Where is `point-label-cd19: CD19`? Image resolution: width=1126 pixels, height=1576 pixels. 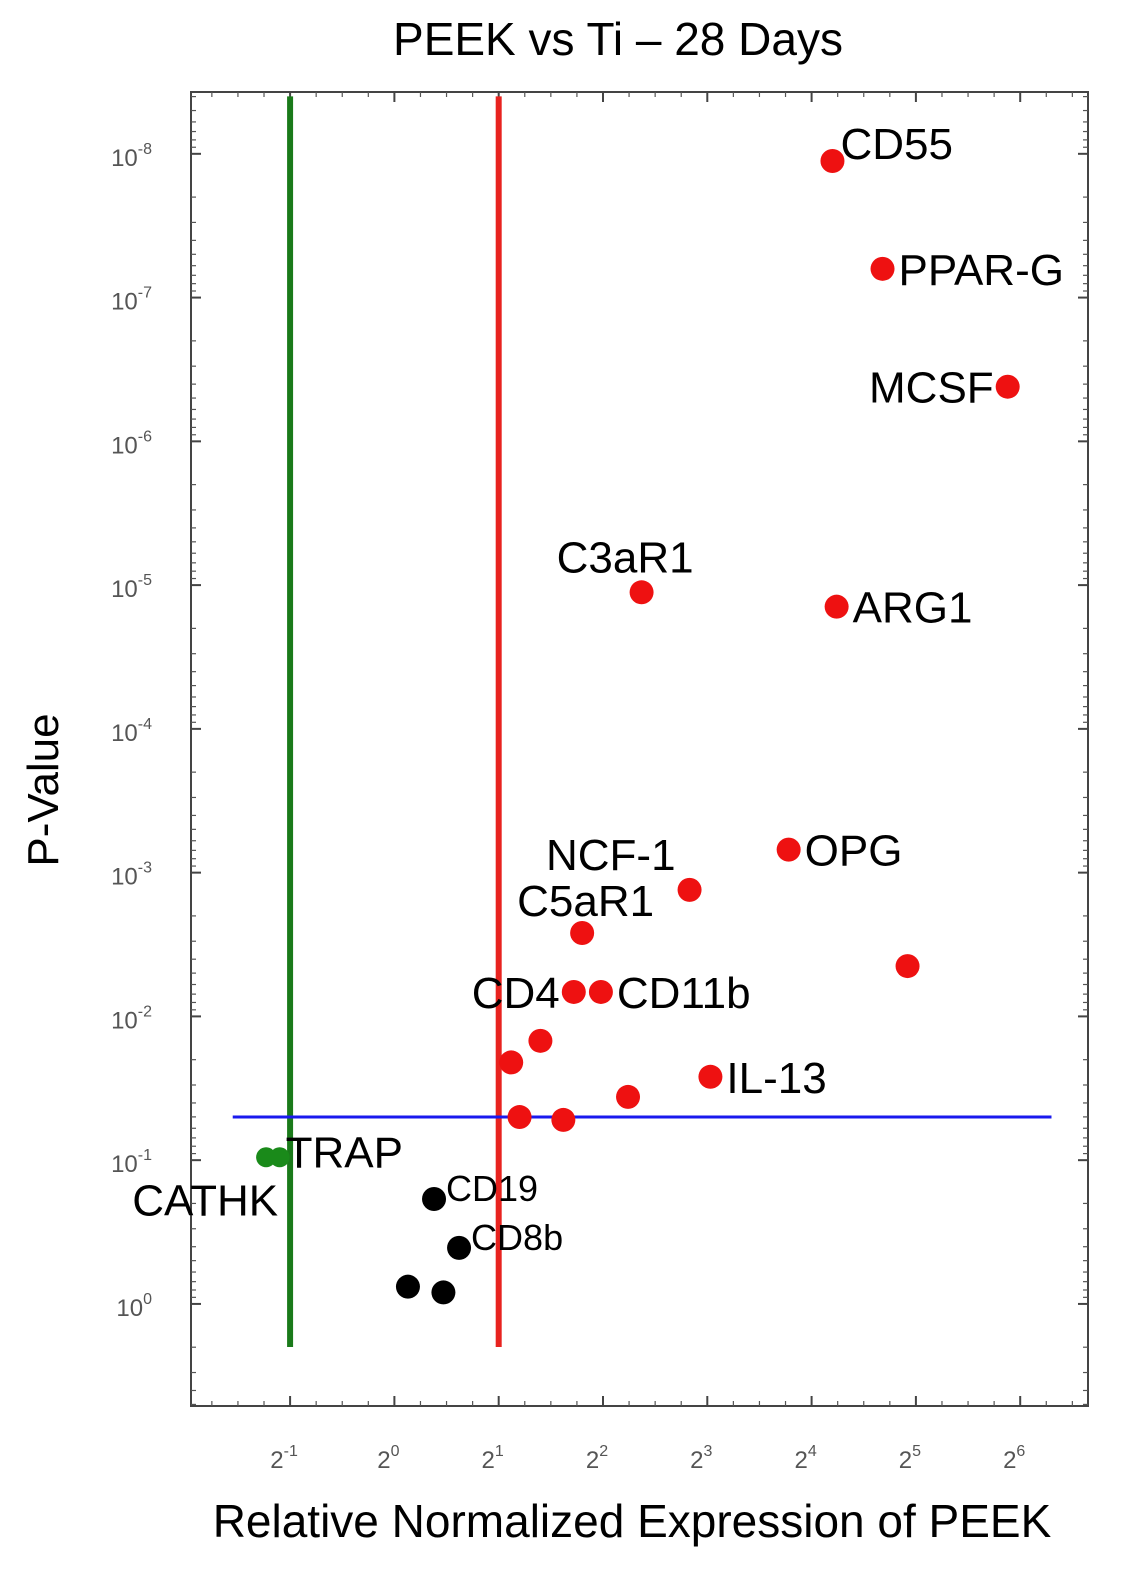
point-label-cd19: CD19 is located at coordinates (492, 1188).